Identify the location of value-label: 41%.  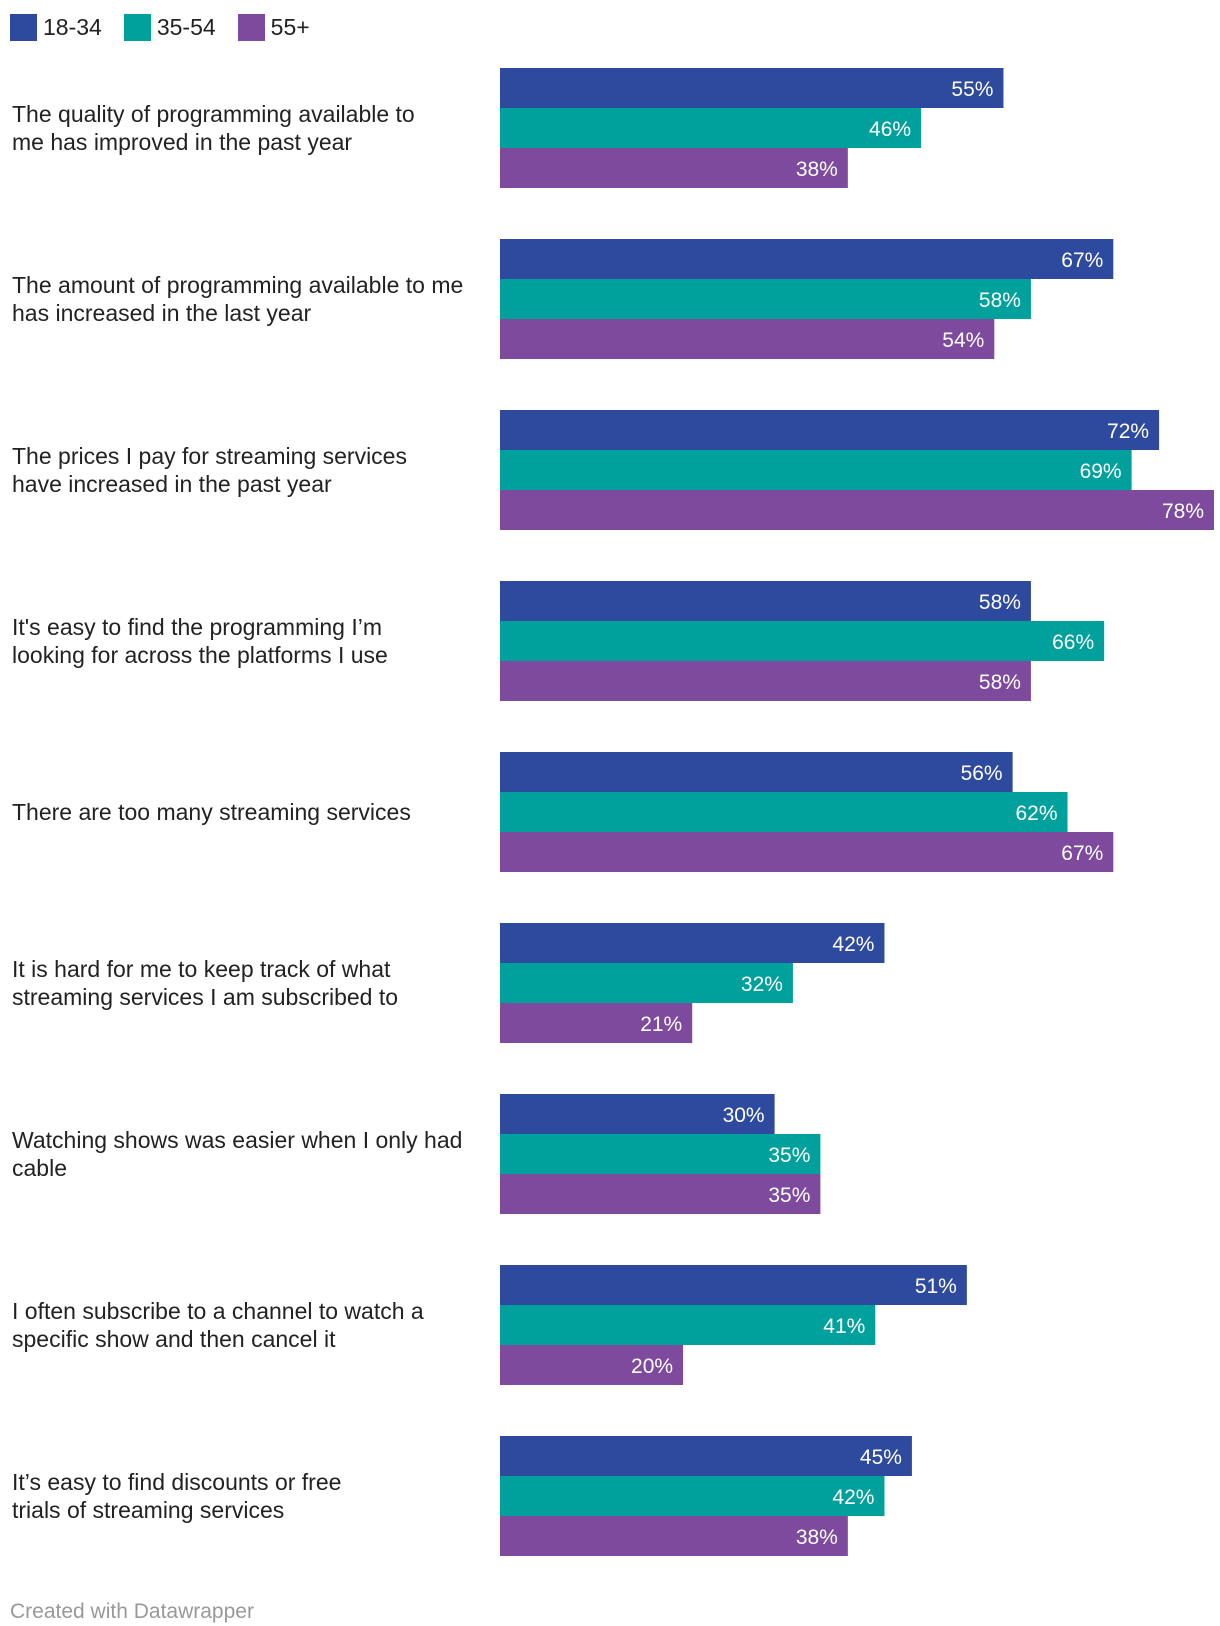
(844, 1326).